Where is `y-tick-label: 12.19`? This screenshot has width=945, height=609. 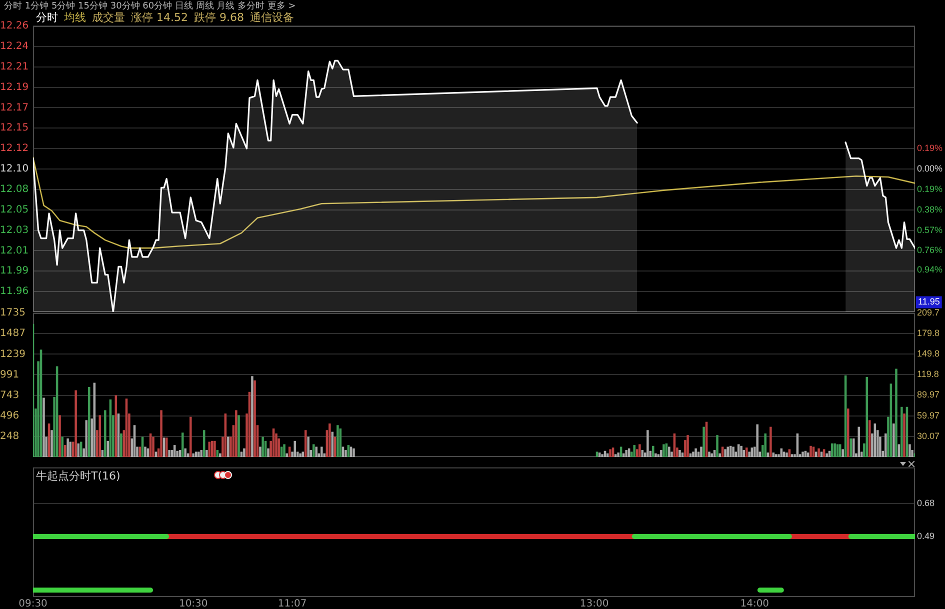 y-tick-label: 12.19 is located at coordinates (14, 87).